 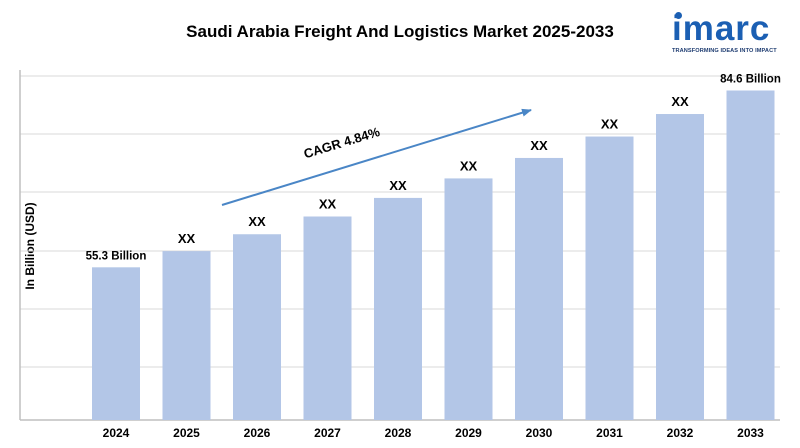 I want to click on data-label-2030: XX, so click(x=539, y=145).